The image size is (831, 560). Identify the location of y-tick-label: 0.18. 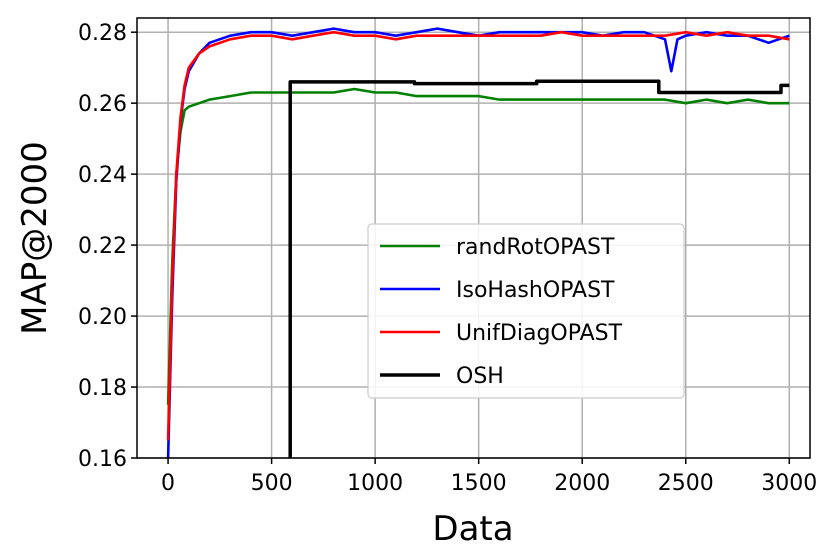
(102, 388).